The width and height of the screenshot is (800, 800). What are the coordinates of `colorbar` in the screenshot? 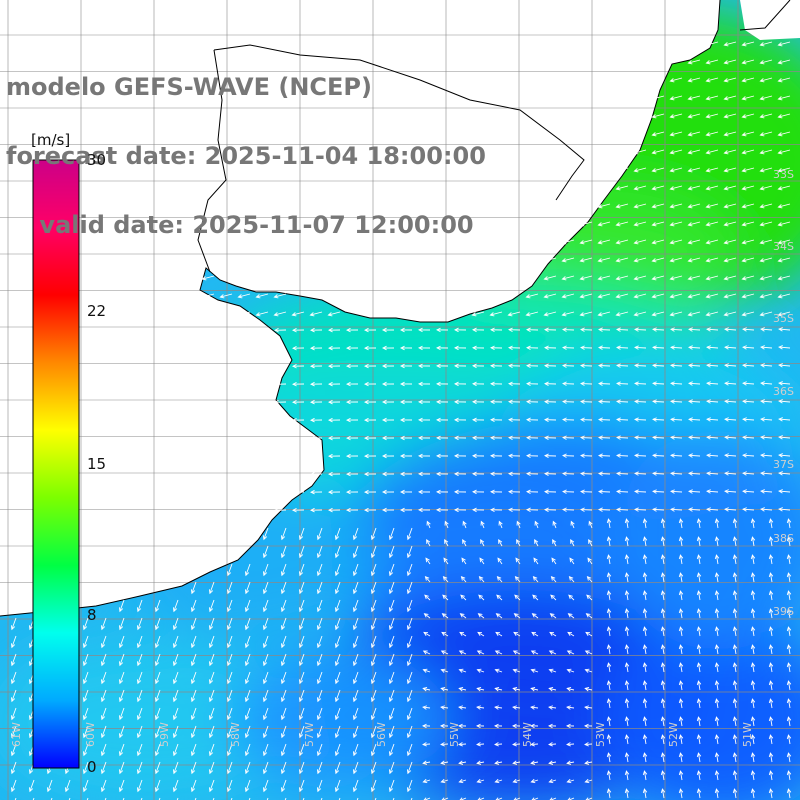 It's located at (56, 464).